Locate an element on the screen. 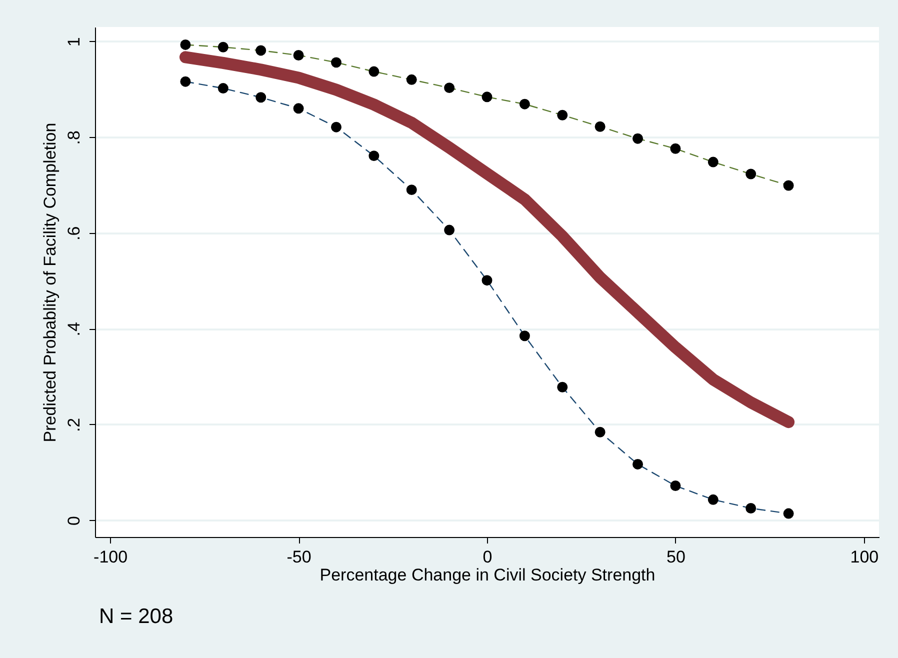  x-tick-label: 100 is located at coordinates (864, 557).